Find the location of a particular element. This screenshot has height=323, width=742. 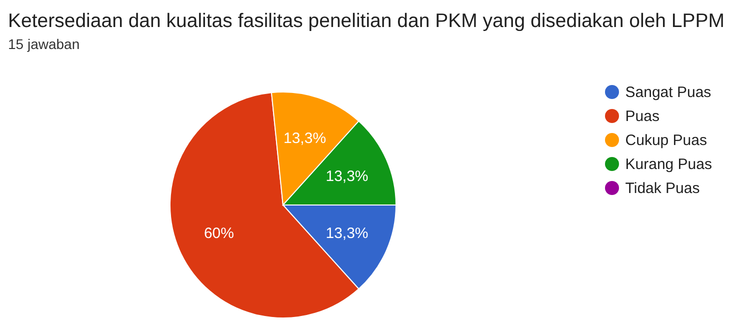

legend-label: Sangat Puas is located at coordinates (668, 92).